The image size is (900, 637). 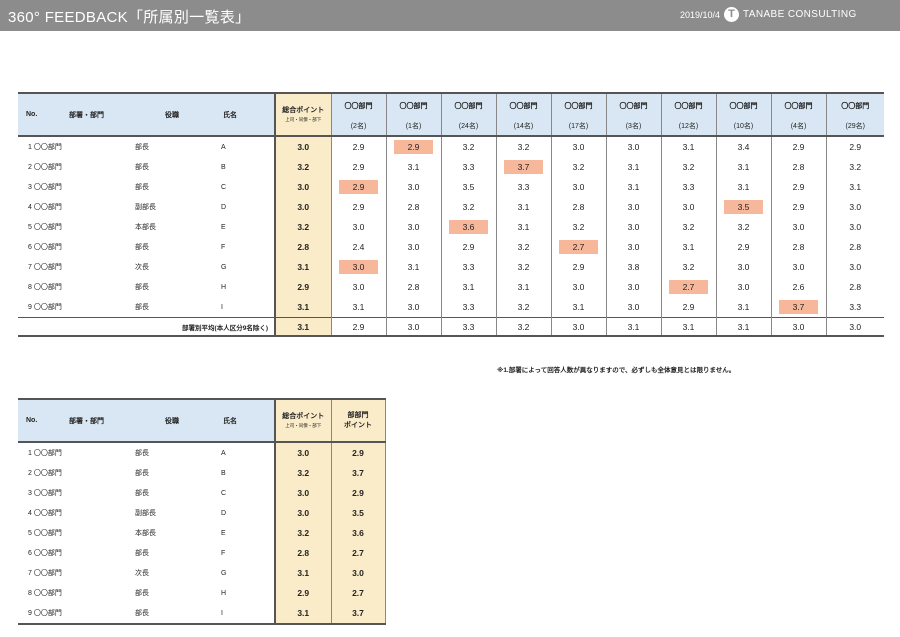 What do you see at coordinates (303, 593) in the screenshot?
I see `row-total-score: 2.9` at bounding box center [303, 593].